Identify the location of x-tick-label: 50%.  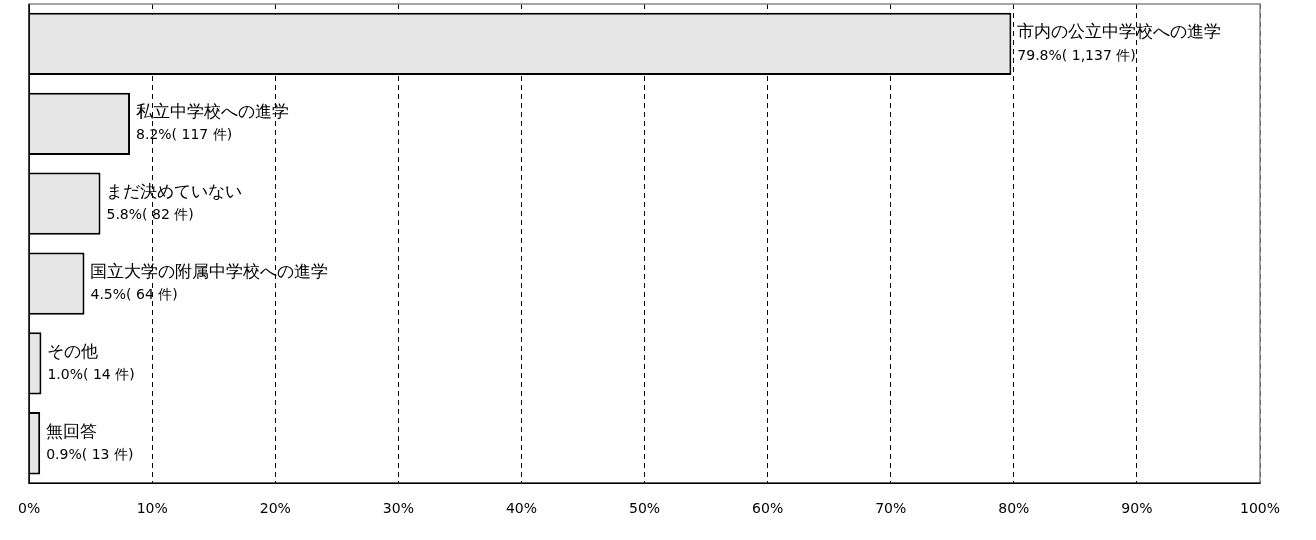
(644, 508).